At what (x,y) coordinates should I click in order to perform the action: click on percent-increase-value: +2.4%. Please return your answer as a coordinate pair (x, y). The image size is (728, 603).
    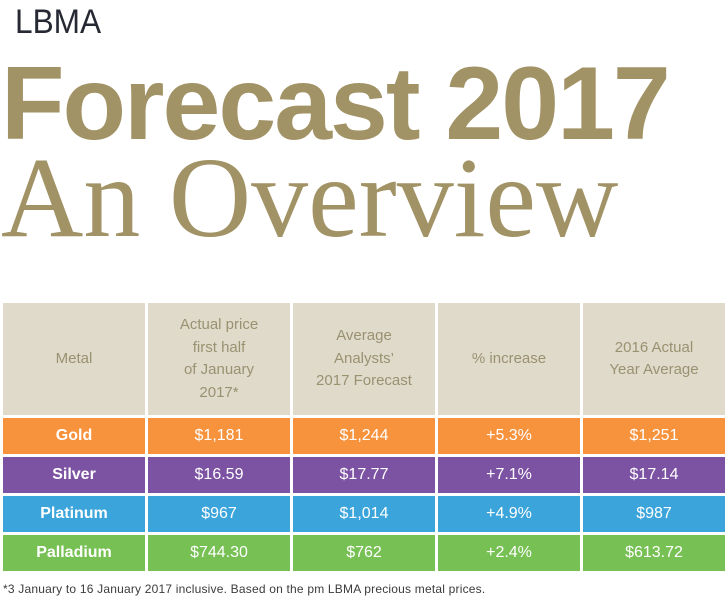
    Looking at the image, I should click on (509, 552).